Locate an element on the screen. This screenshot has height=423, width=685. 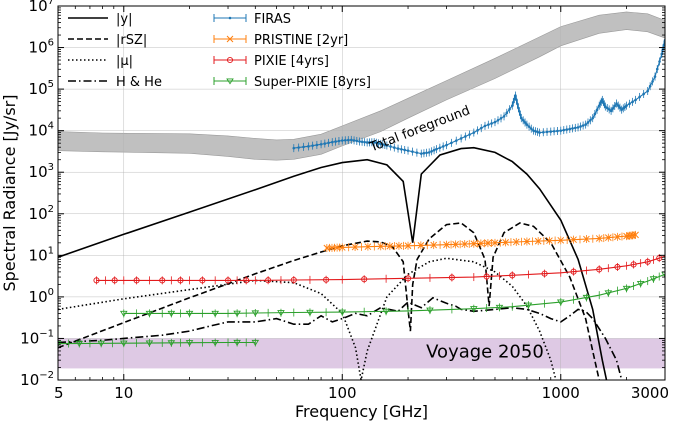
series-super-pixie-low-band is located at coordinates (159, 343).